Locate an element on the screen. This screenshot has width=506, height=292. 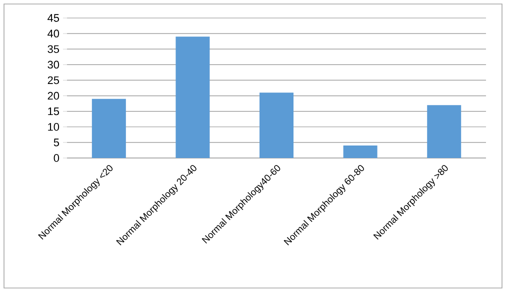
y-tick-label: 10 is located at coordinates (54, 127).